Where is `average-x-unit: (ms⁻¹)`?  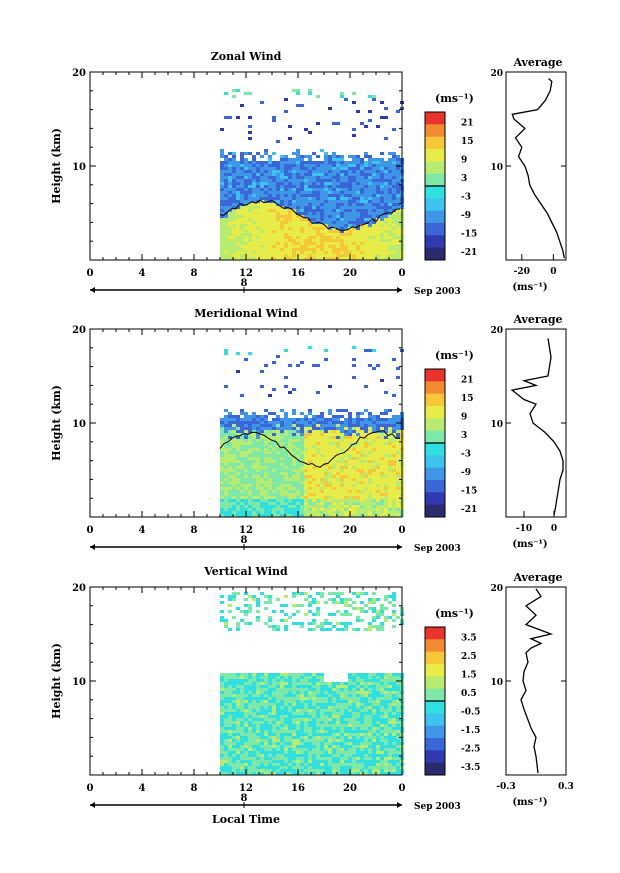 average-x-unit: (ms⁻¹) is located at coordinates (529, 287).